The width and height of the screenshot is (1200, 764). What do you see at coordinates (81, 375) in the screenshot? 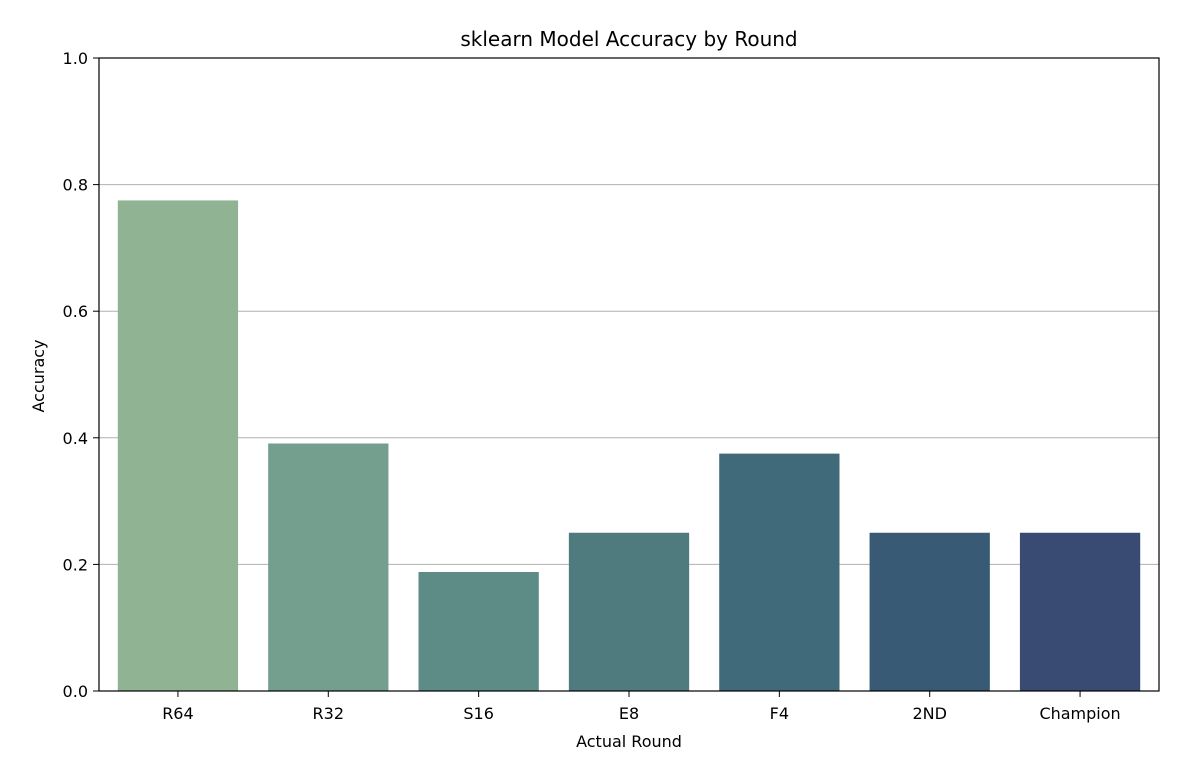
I see `y-axis-ticks: 0.0 0.2 0.4 0.6 0.8 1.0` at bounding box center [81, 375].